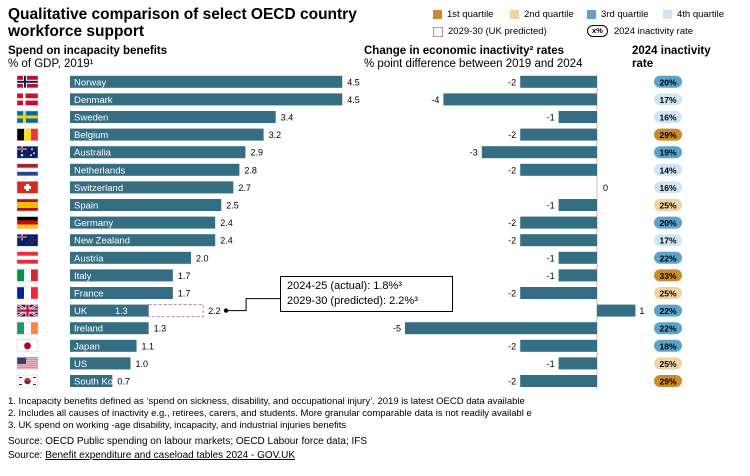 The height and width of the screenshot is (476, 750). I want to click on spend-value-belgium: 3.2, so click(275, 135).